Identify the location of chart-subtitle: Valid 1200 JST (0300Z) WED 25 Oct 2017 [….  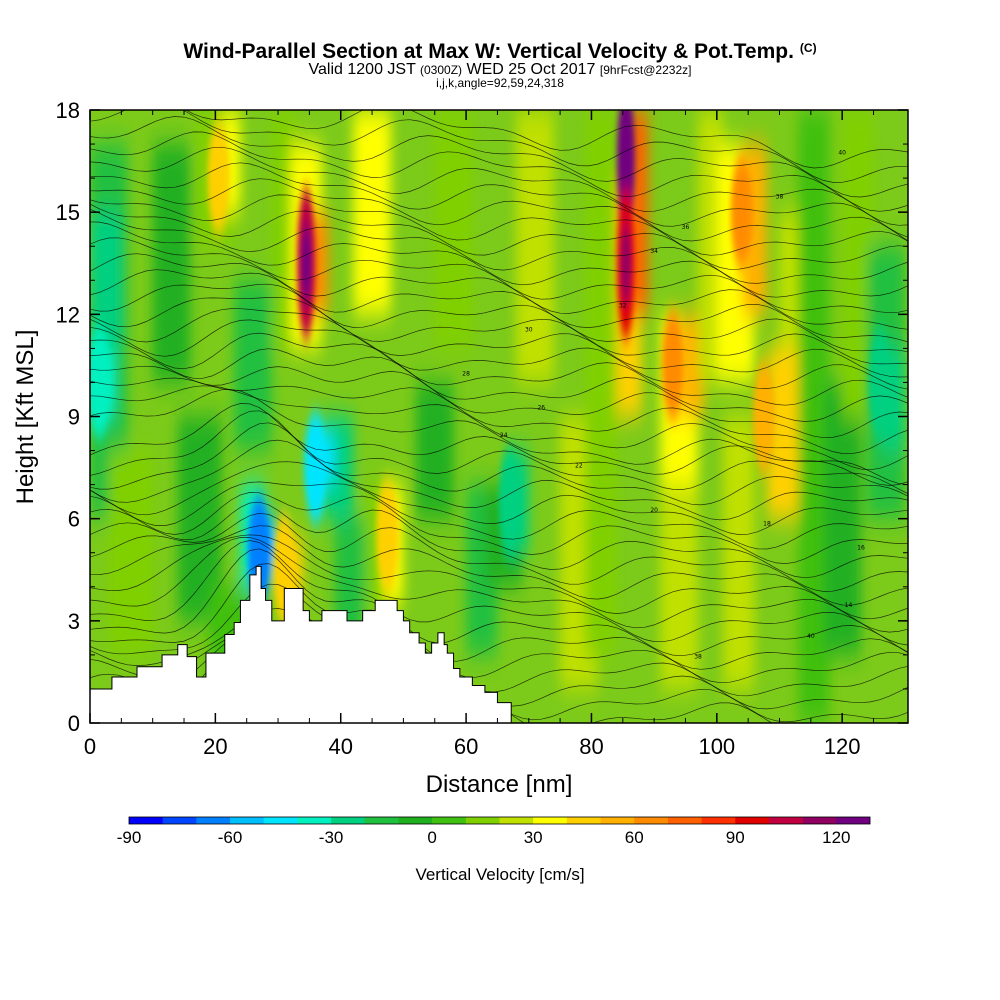
(500, 70).